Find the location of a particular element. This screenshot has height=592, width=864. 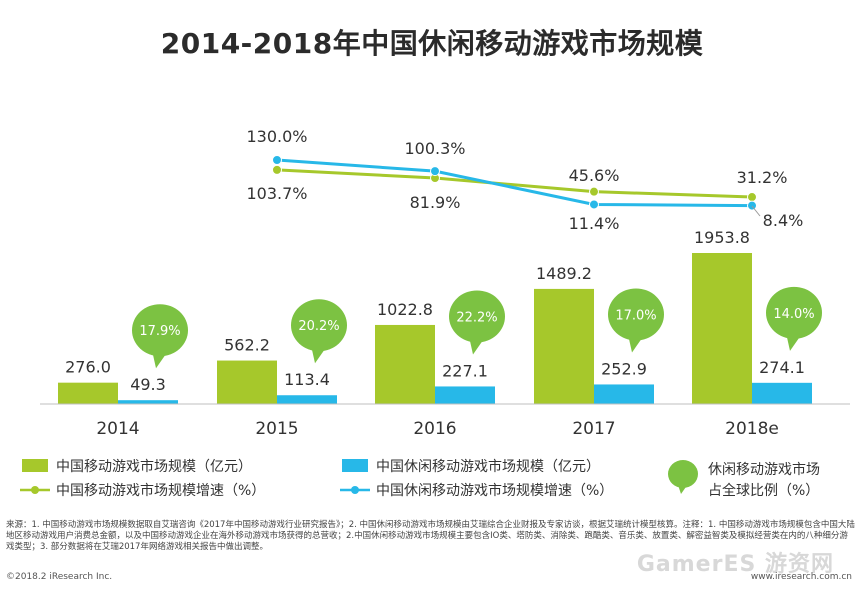

casual-growth-line is located at coordinates (514, 183).